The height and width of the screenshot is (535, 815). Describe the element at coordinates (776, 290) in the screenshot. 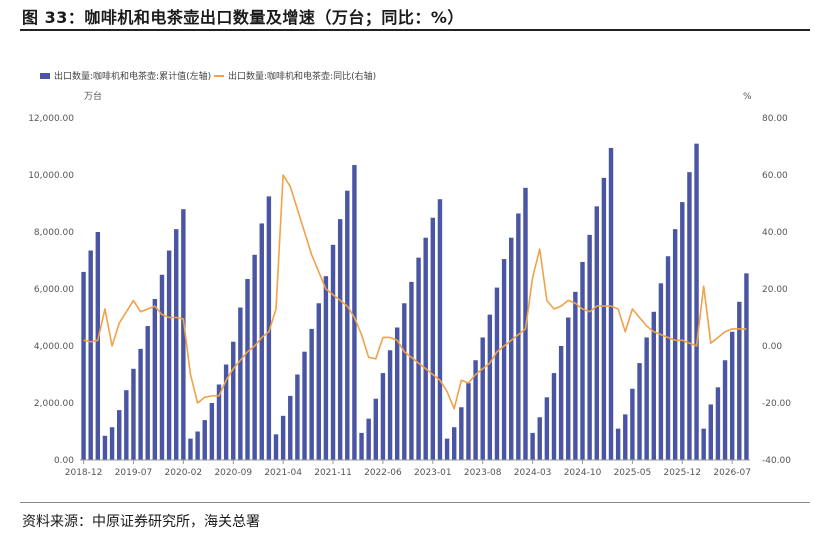

I see `right-axis-ticks: -40.00 -20.00 0.00 20.00 40.00 60.00 80.00` at that location.